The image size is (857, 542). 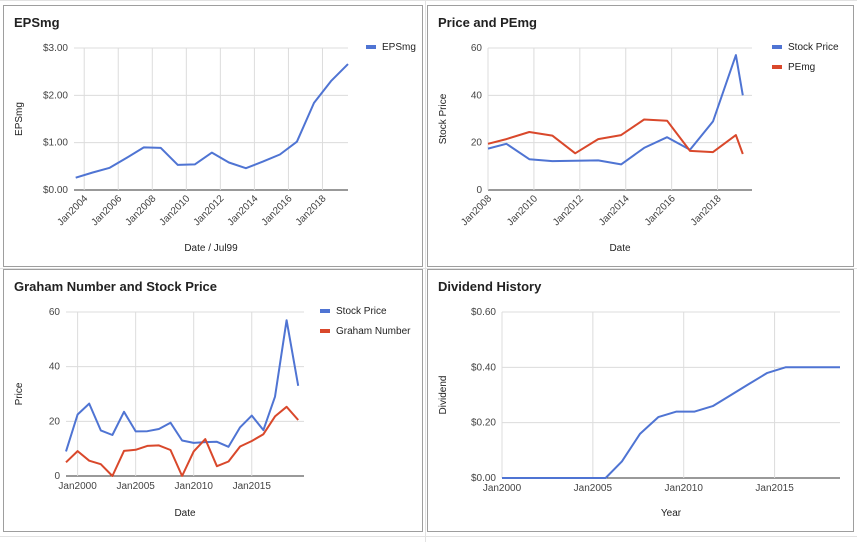 What do you see at coordinates (72, 210) in the screenshot?
I see `x-tick-label: Jan2004` at bounding box center [72, 210].